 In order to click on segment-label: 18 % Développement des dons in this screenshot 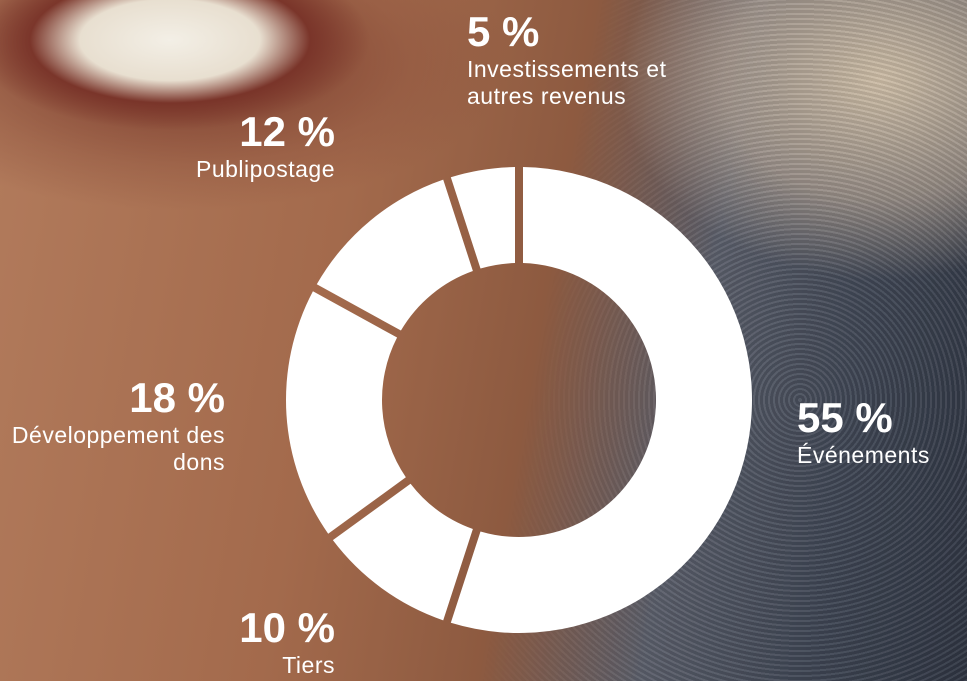, I will do `click(112, 424)`.